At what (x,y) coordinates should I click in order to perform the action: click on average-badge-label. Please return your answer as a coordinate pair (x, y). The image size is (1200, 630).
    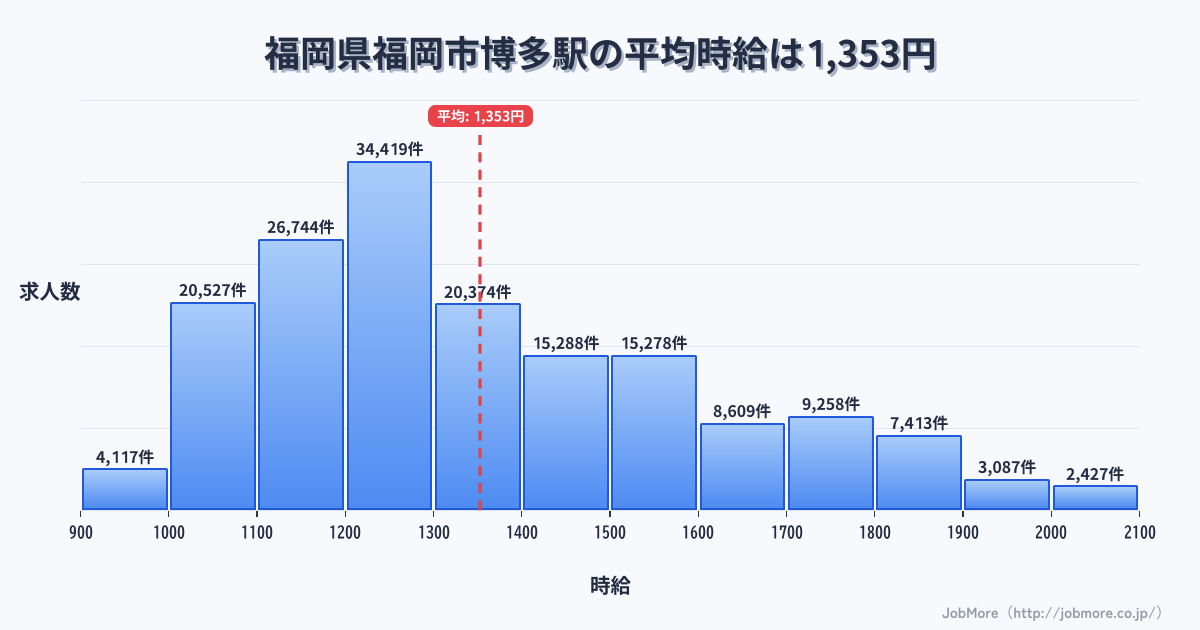
    Looking at the image, I should click on (480, 117).